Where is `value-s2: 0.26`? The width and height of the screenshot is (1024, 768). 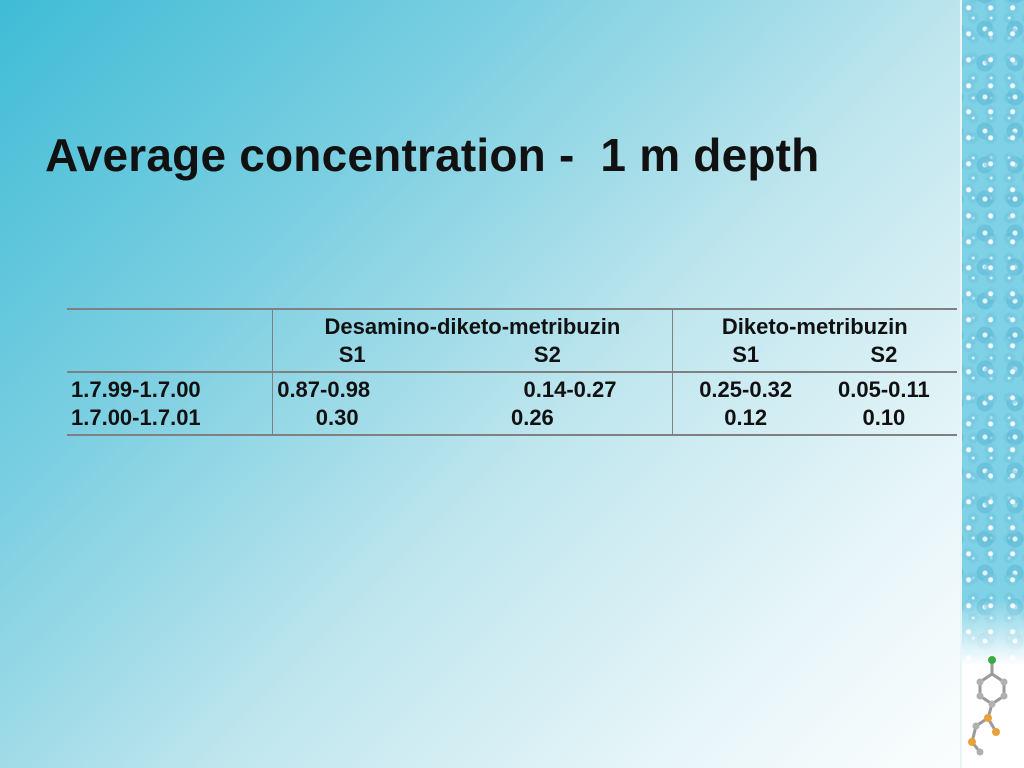
value-s2: 0.26 is located at coordinates (532, 417).